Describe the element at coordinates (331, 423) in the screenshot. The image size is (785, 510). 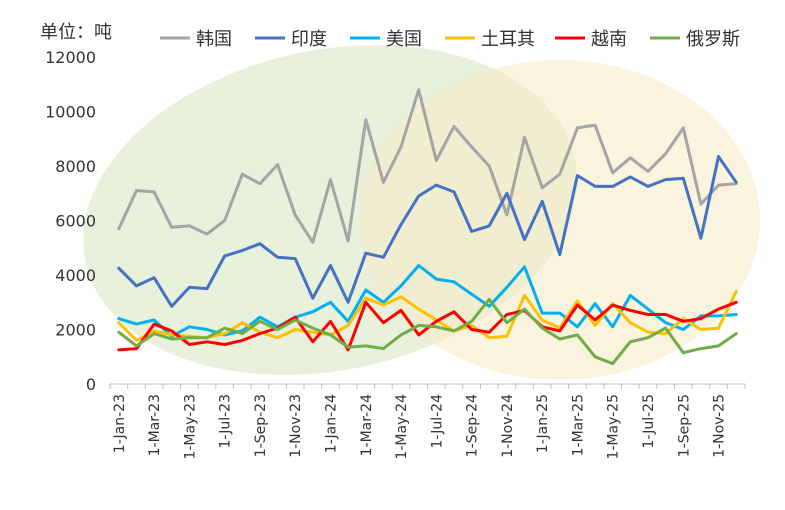
I see `x-tick-label: 1-Jan-24` at that location.